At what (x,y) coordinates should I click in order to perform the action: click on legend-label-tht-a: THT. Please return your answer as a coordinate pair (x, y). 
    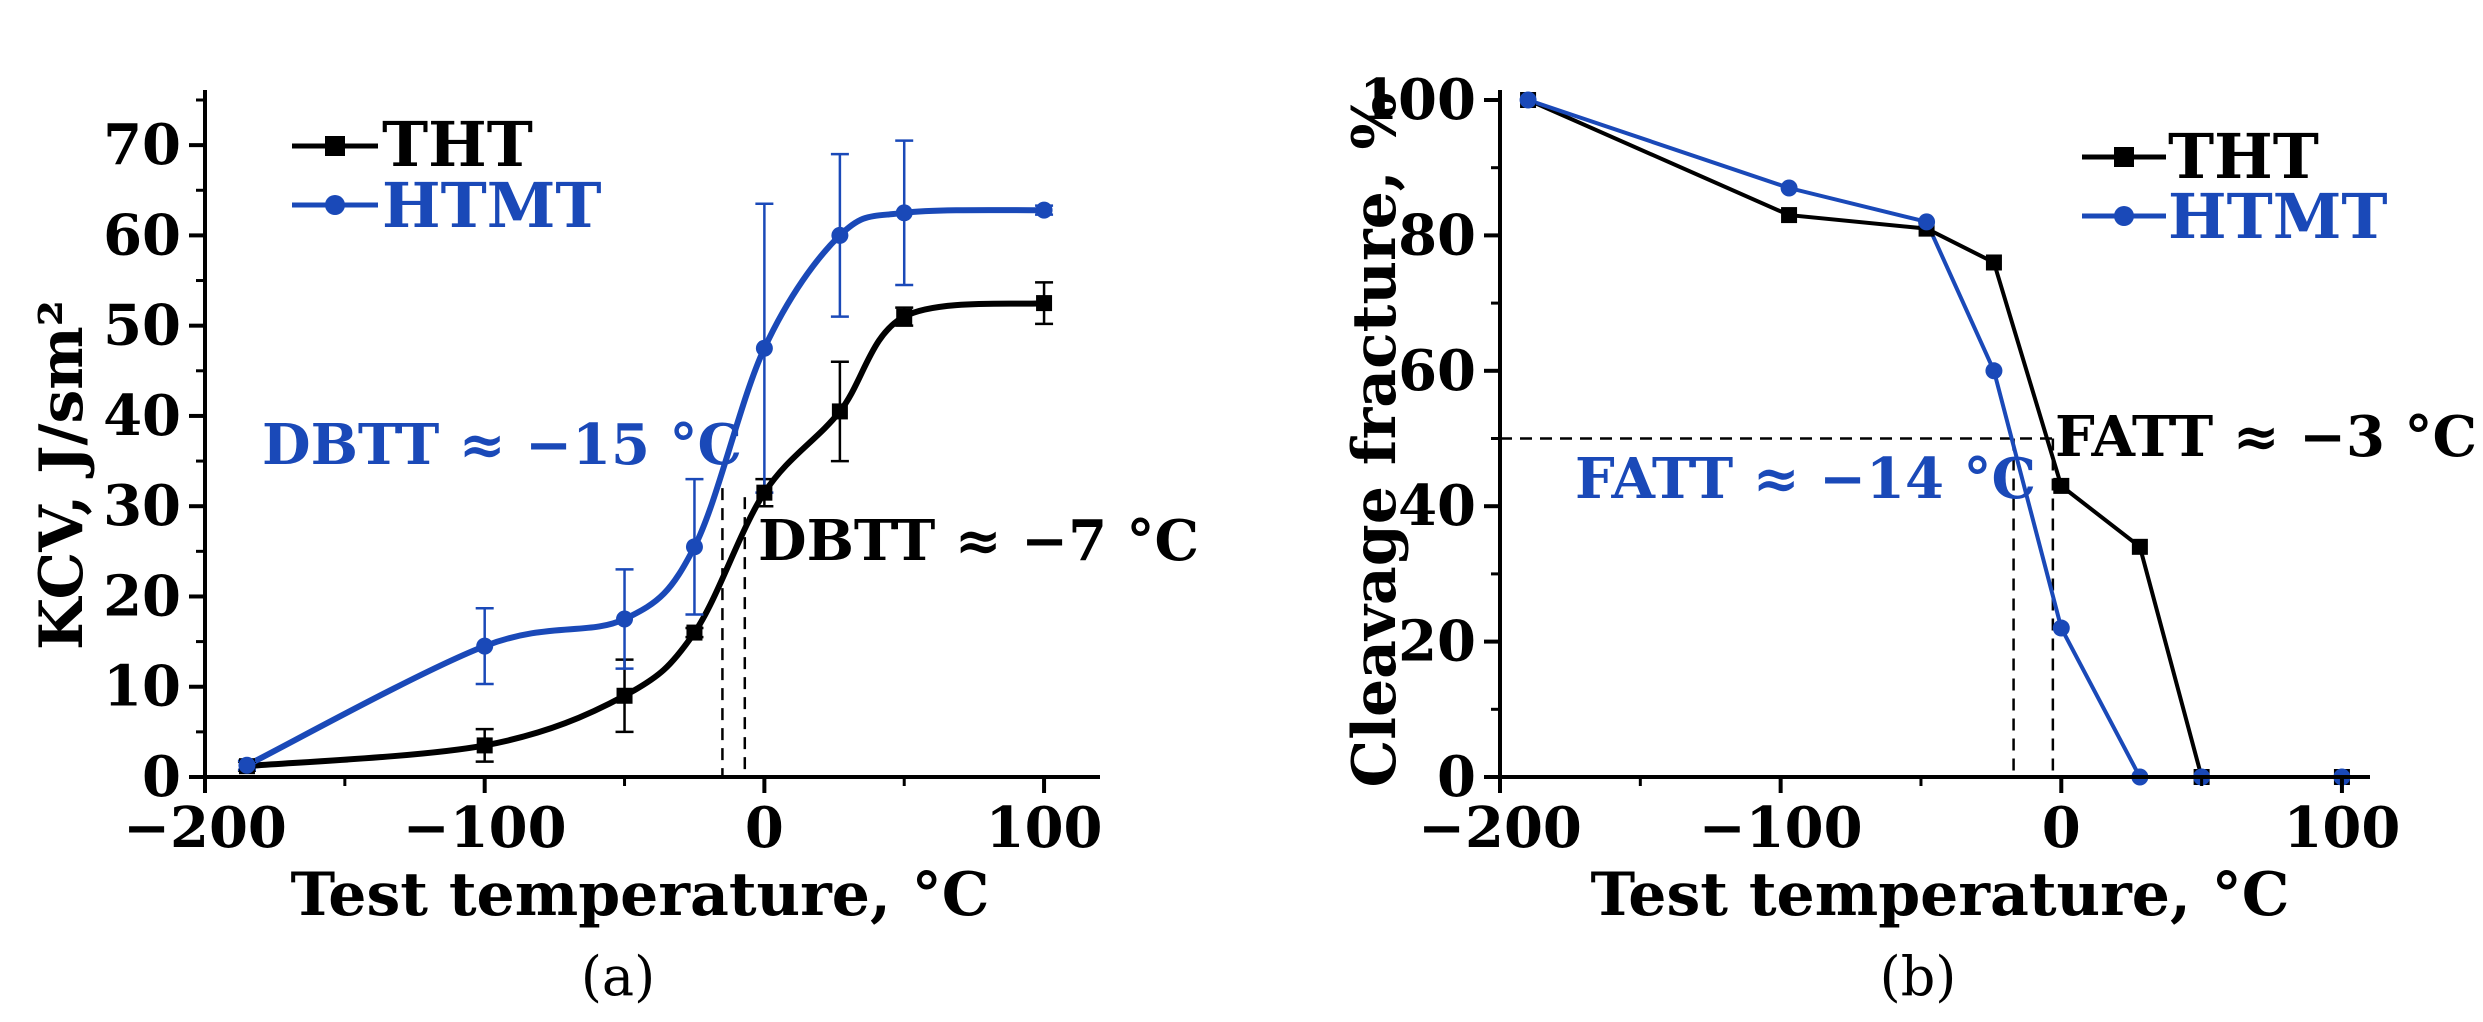
    Looking at the image, I should click on (457, 144).